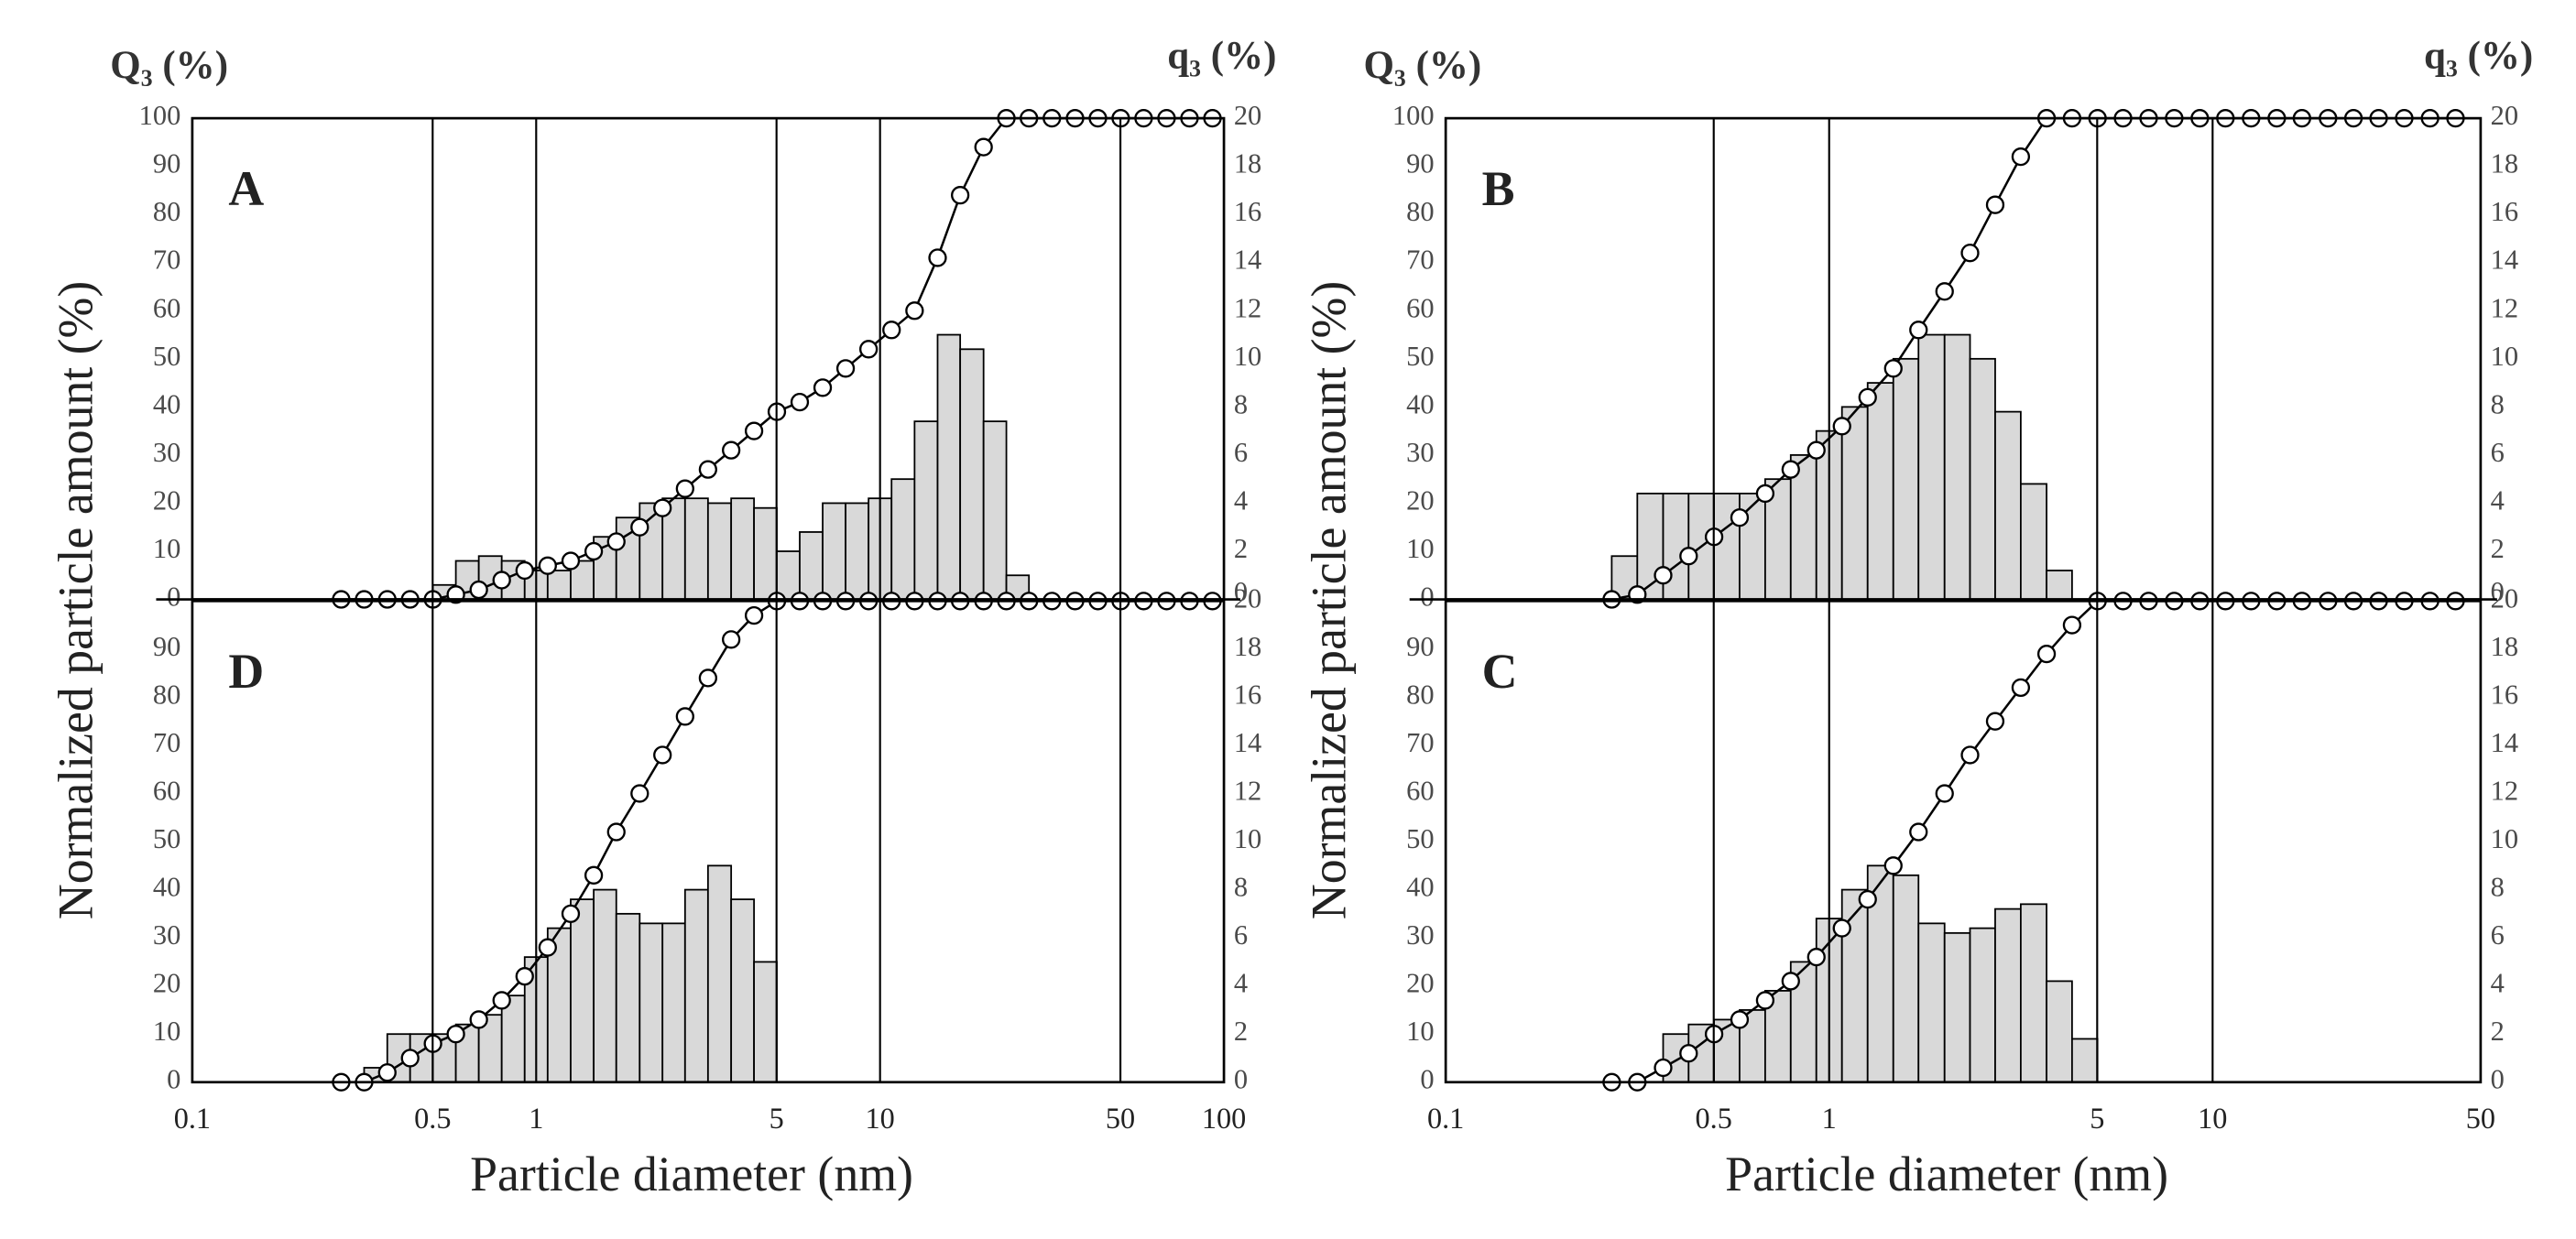 This screenshot has height=1239, width=2576. Describe the element at coordinates (1714, 1118) in the screenshot. I see `x-tick-label: 0.5` at that location.